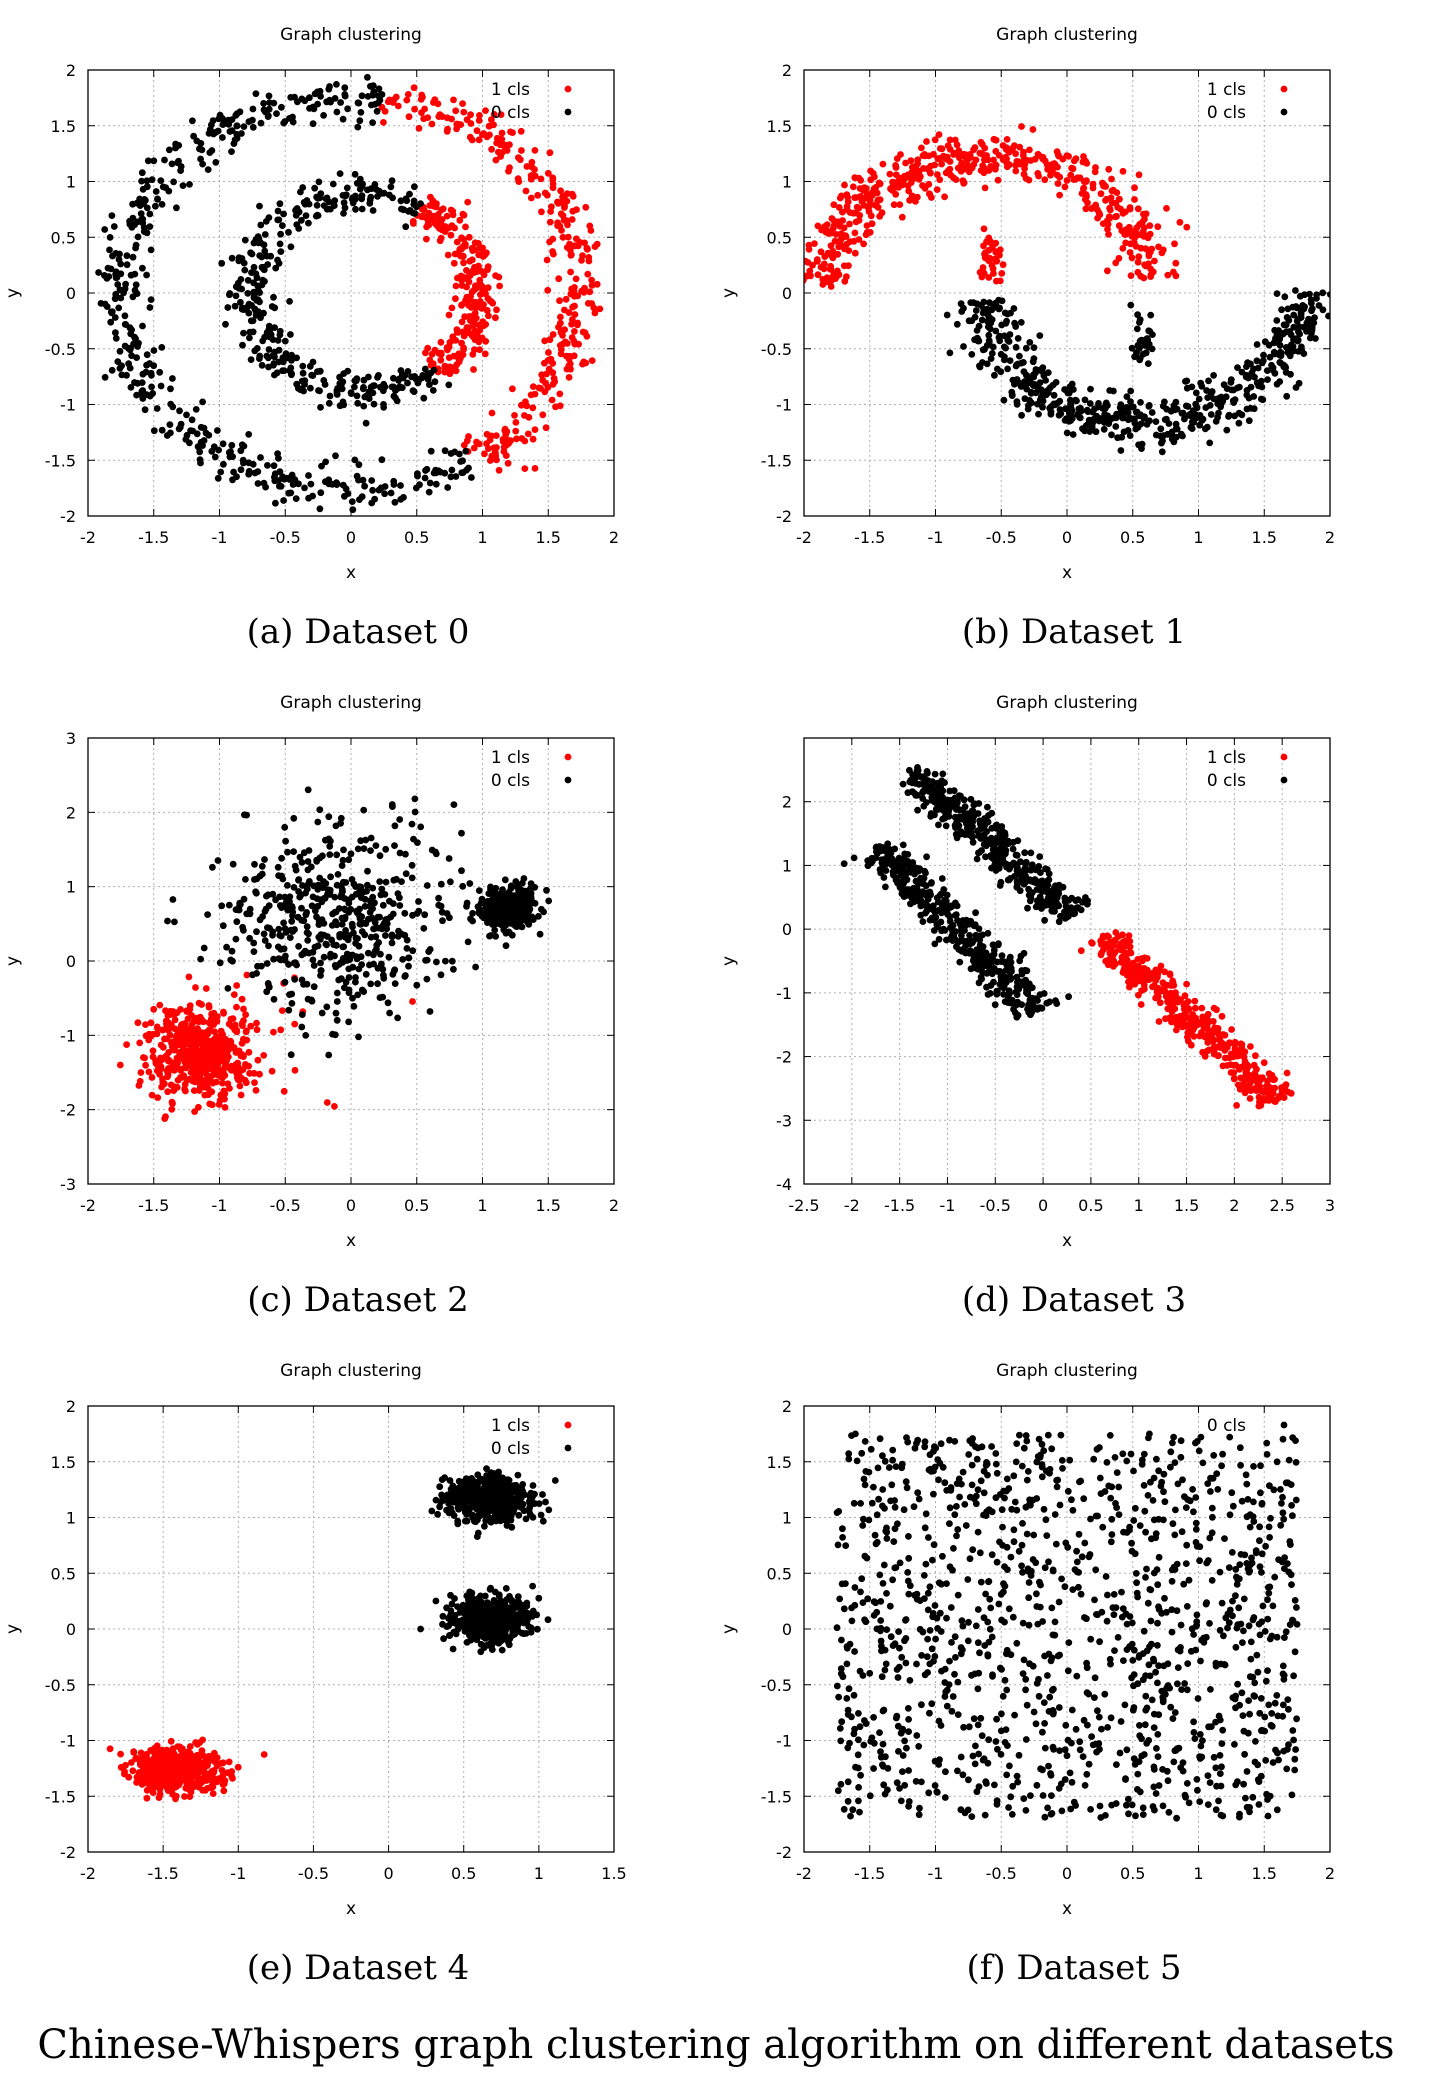 The height and width of the screenshot is (2083, 1432). I want to click on tick-label-x: 1, so click(1139, 1205).